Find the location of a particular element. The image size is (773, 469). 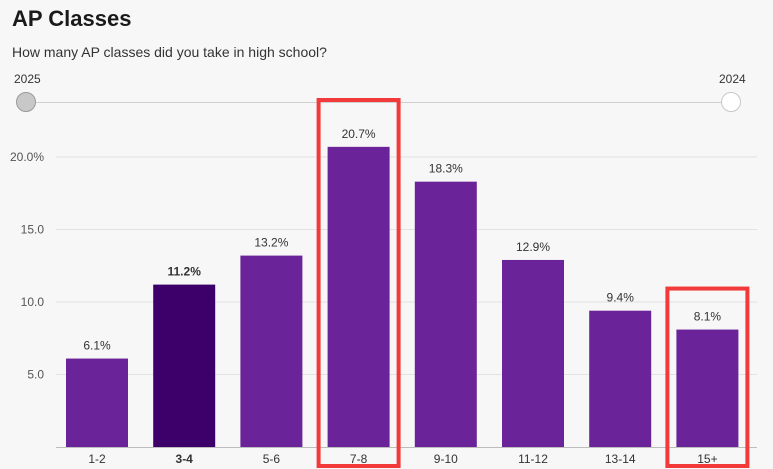

y-tick-label: 10.0 is located at coordinates (33, 302).